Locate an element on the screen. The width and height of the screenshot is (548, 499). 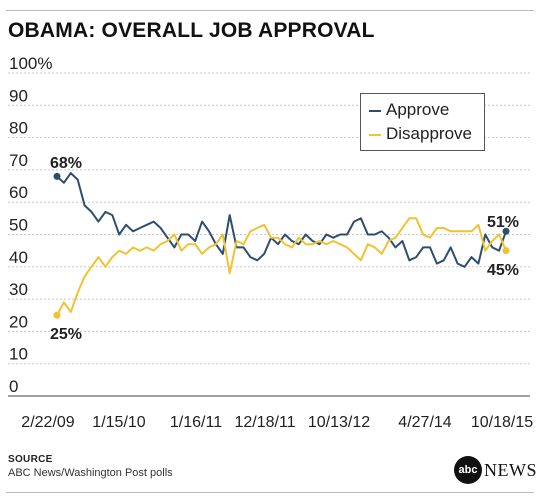
legend-label-approve: Approve is located at coordinates (418, 109).